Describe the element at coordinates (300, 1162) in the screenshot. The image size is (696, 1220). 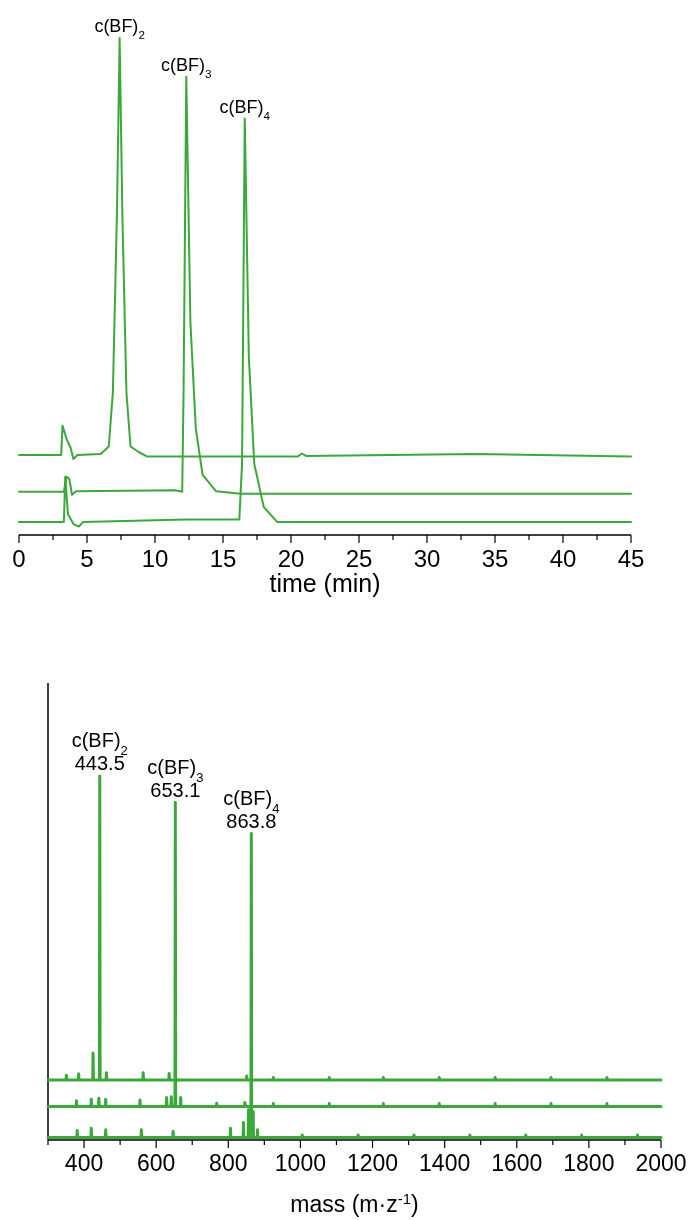
I see `x-tick-label: 1000` at that location.